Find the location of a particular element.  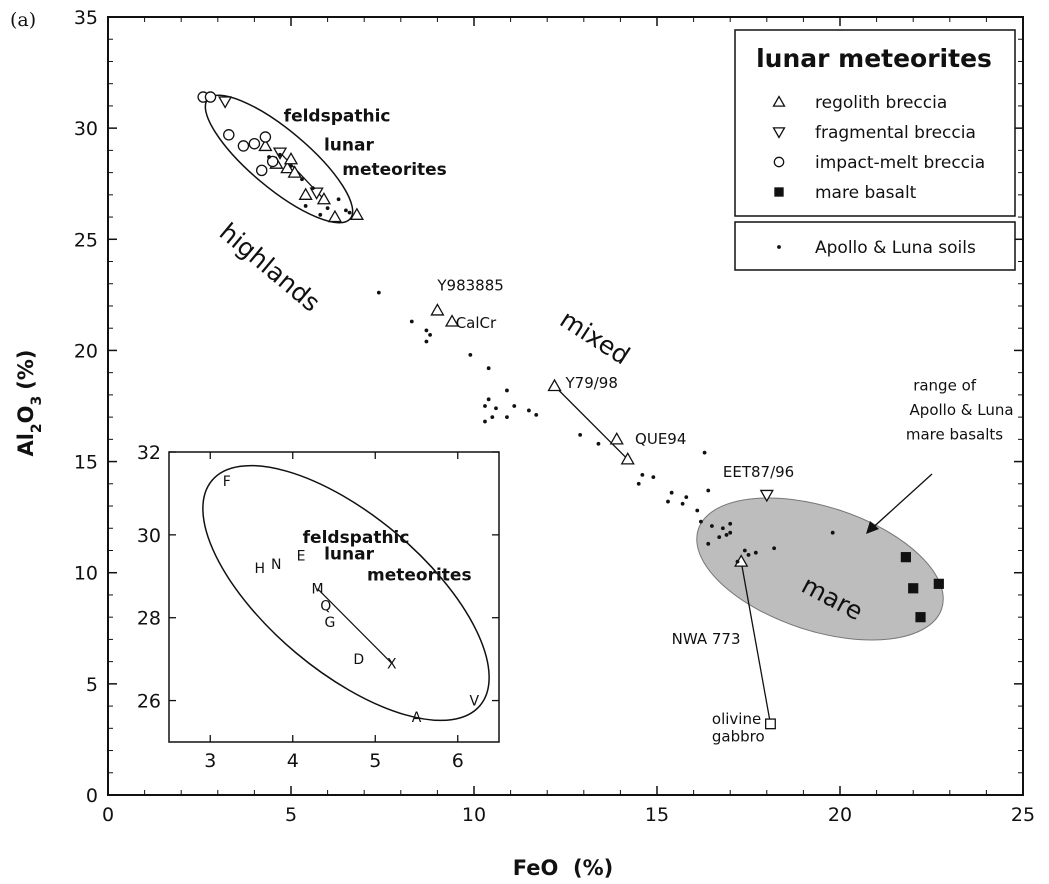

inset-y-tick-label: 28 is located at coordinates (149, 619).